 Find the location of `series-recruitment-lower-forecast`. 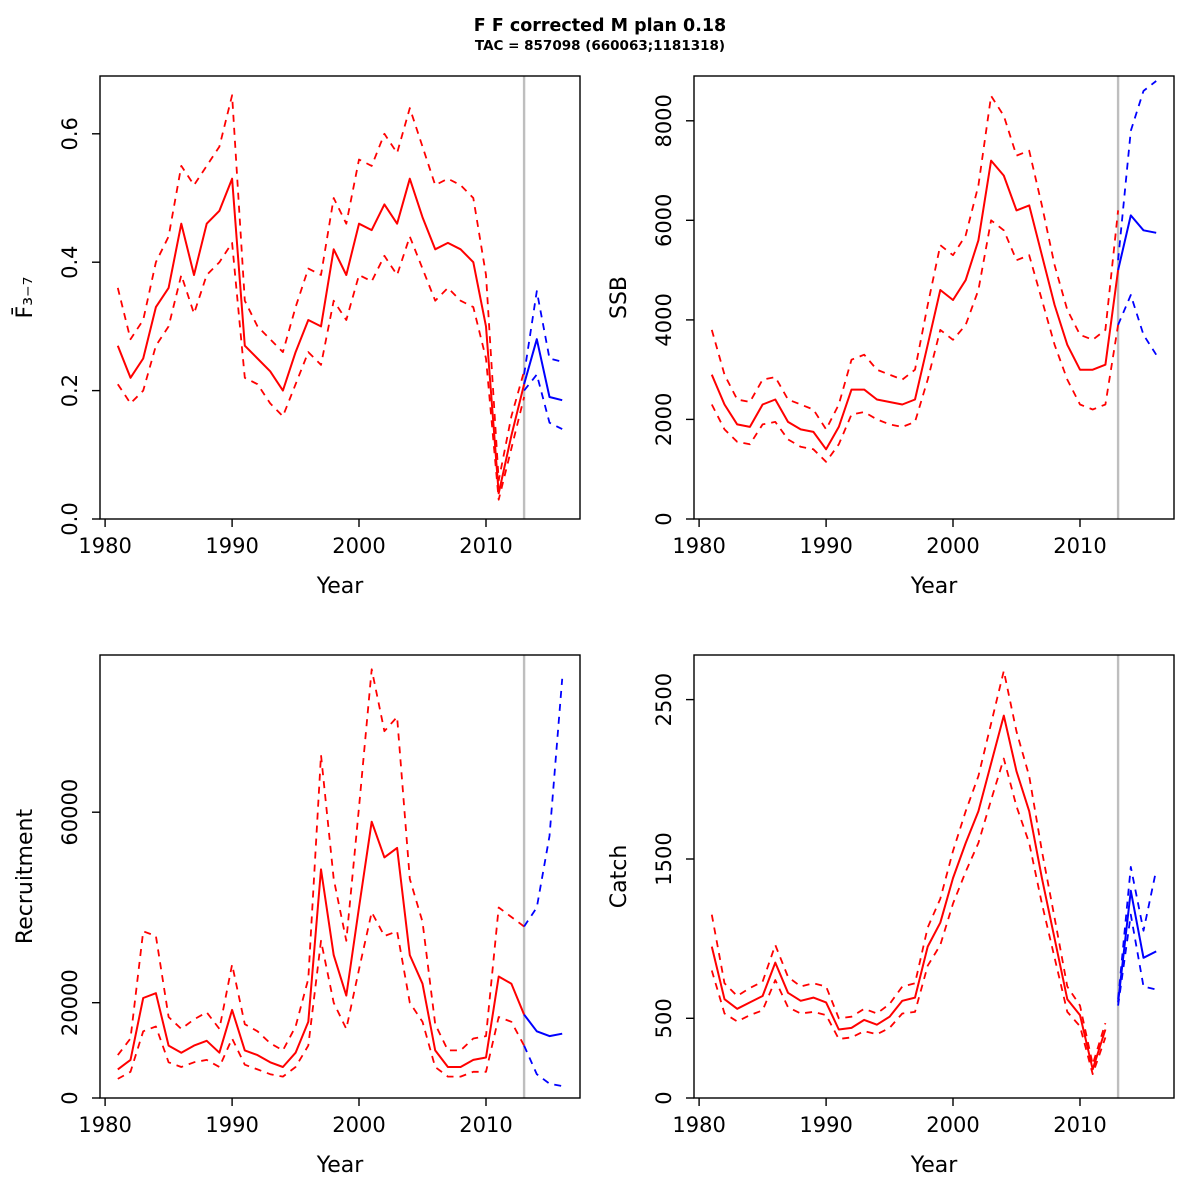

series-recruitment-lower-forecast is located at coordinates (543, 1066).